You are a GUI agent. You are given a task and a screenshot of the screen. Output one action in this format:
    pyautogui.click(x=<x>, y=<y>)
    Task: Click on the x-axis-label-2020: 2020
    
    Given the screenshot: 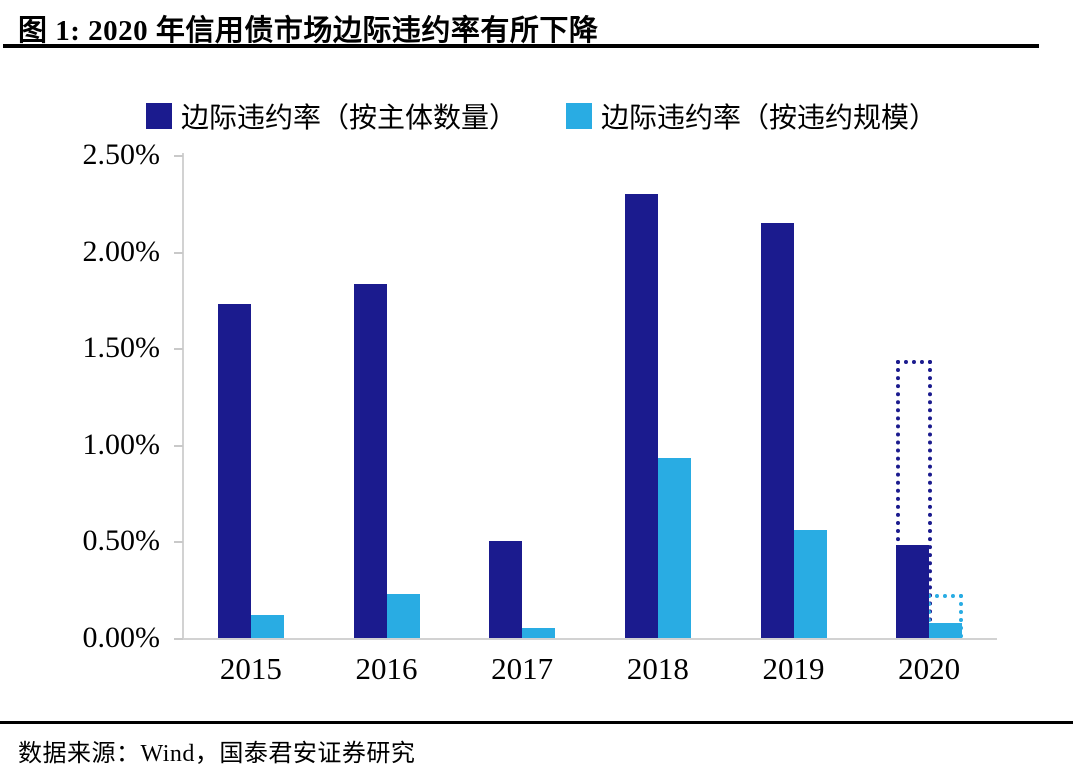 What is the action you would take?
    pyautogui.click(x=929, y=668)
    